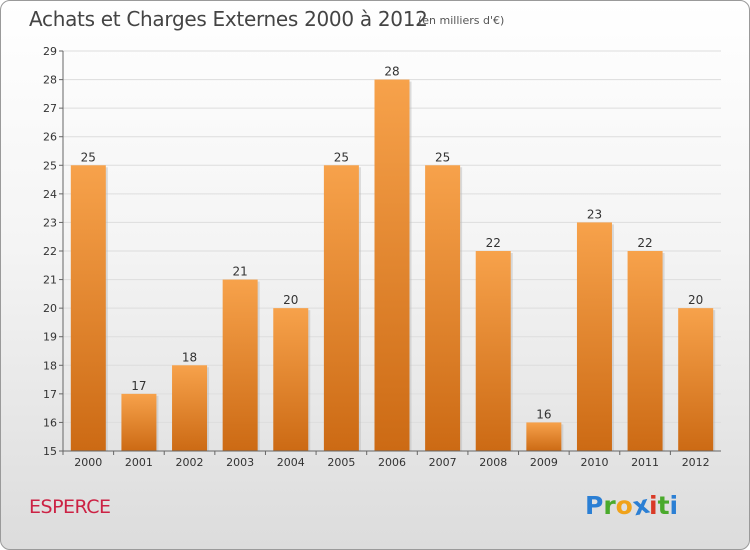 The height and width of the screenshot is (550, 750). I want to click on y-tick-label: 20, so click(50, 308).